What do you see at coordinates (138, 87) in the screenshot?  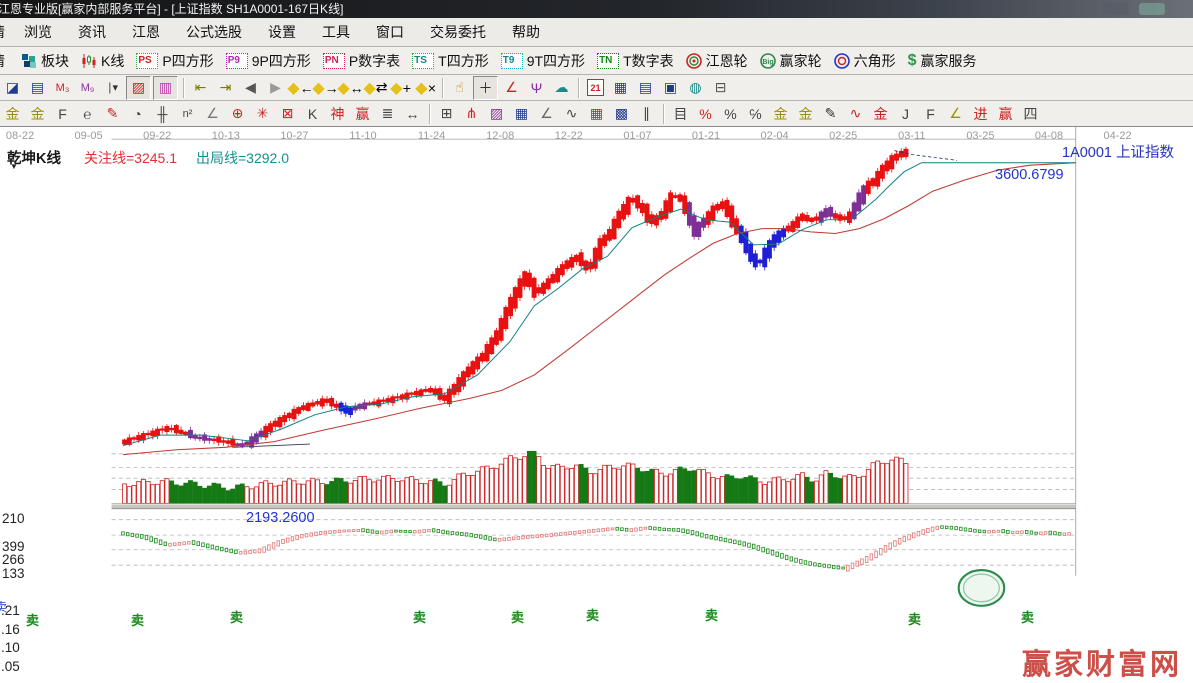 I see `pattern-toggle-icon: ▨` at bounding box center [138, 87].